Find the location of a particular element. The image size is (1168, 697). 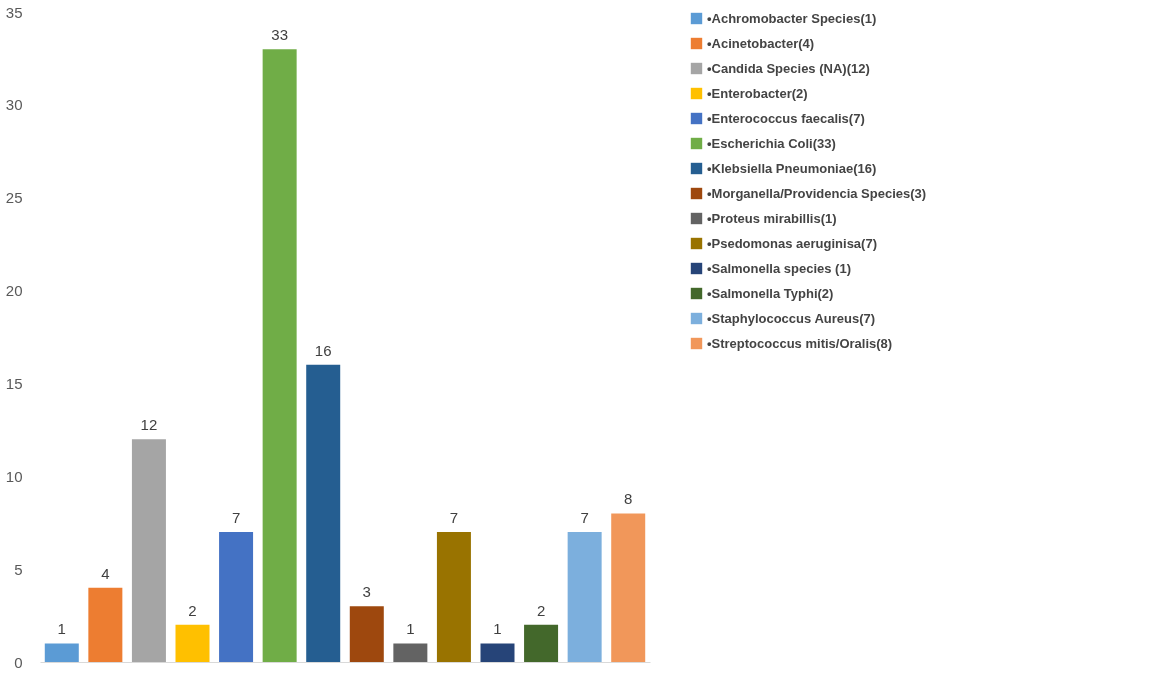

y-tick-label: 15 is located at coordinates (14, 383).